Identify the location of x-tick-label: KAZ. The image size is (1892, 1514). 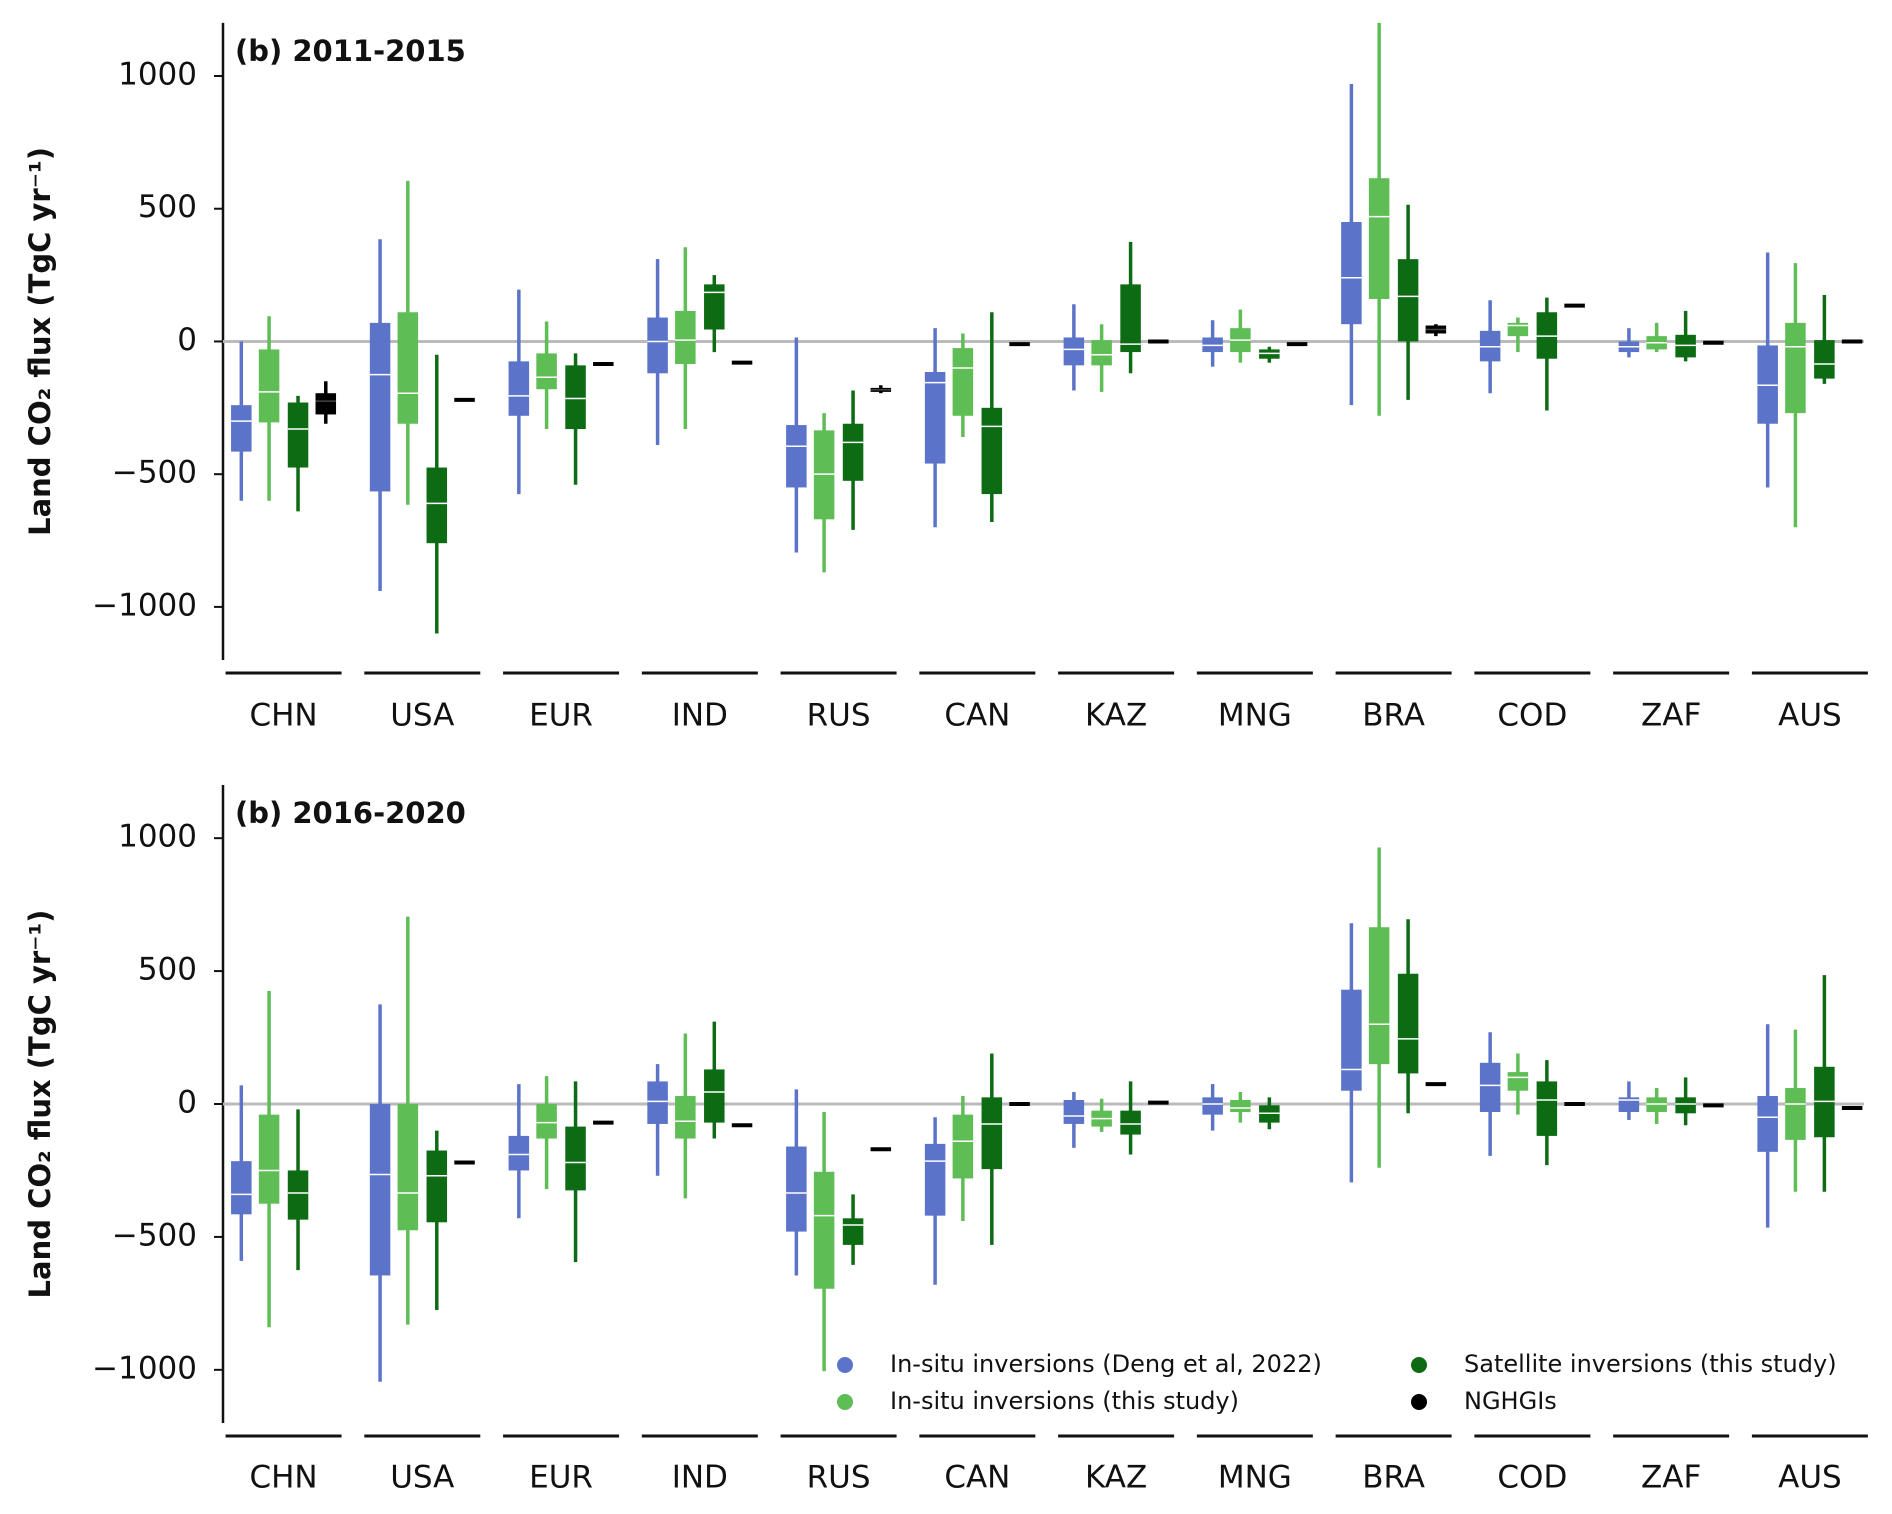
(1116, 1478).